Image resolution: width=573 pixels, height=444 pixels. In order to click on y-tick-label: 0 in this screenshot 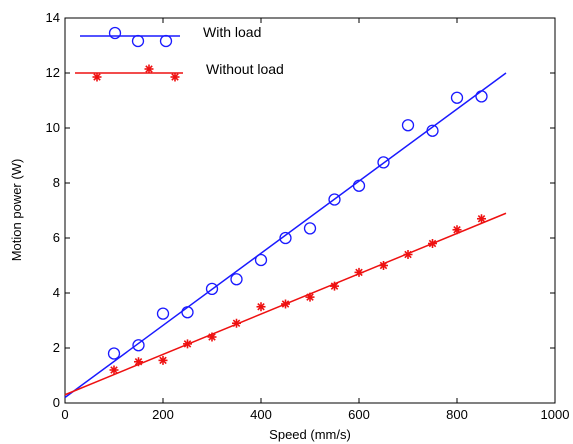, I will do `click(56, 402)`.